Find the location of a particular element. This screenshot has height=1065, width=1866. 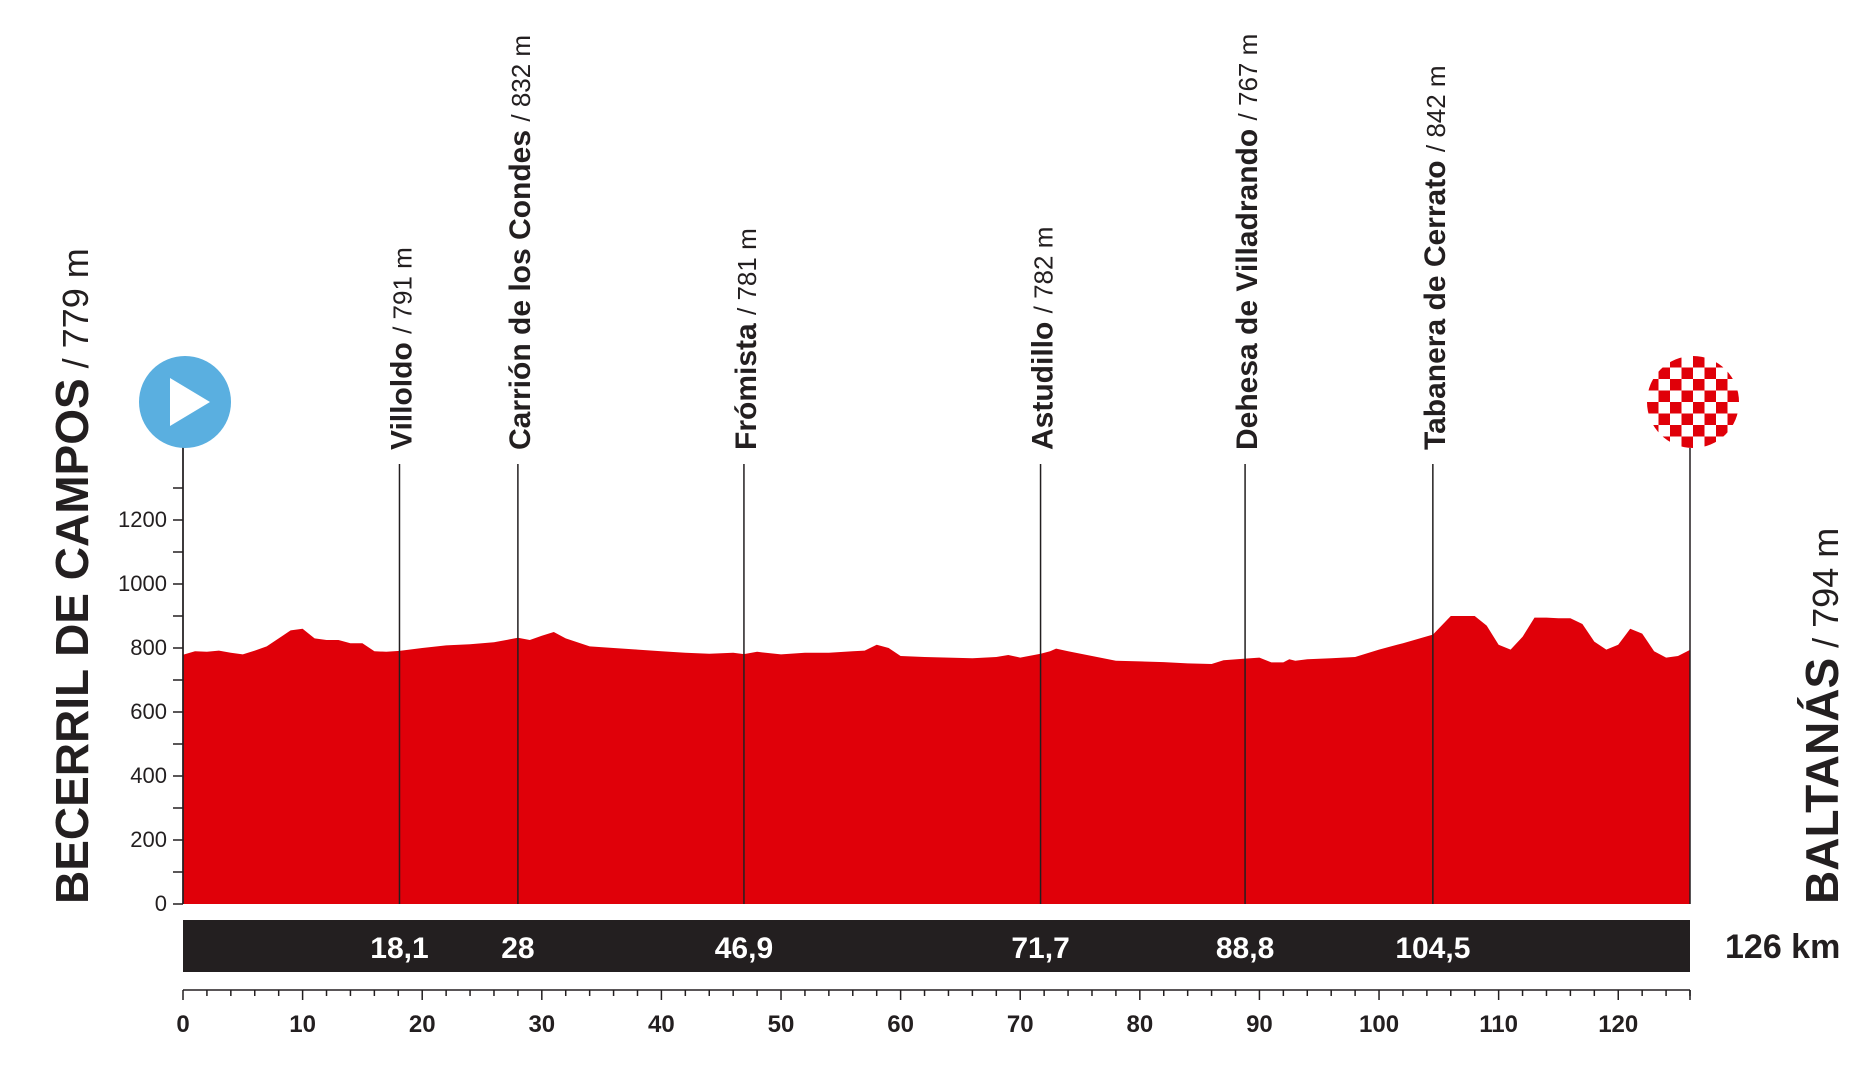

start-town-label: BECERRIL DE CAMPOS / 779 m is located at coordinates (72, 576).